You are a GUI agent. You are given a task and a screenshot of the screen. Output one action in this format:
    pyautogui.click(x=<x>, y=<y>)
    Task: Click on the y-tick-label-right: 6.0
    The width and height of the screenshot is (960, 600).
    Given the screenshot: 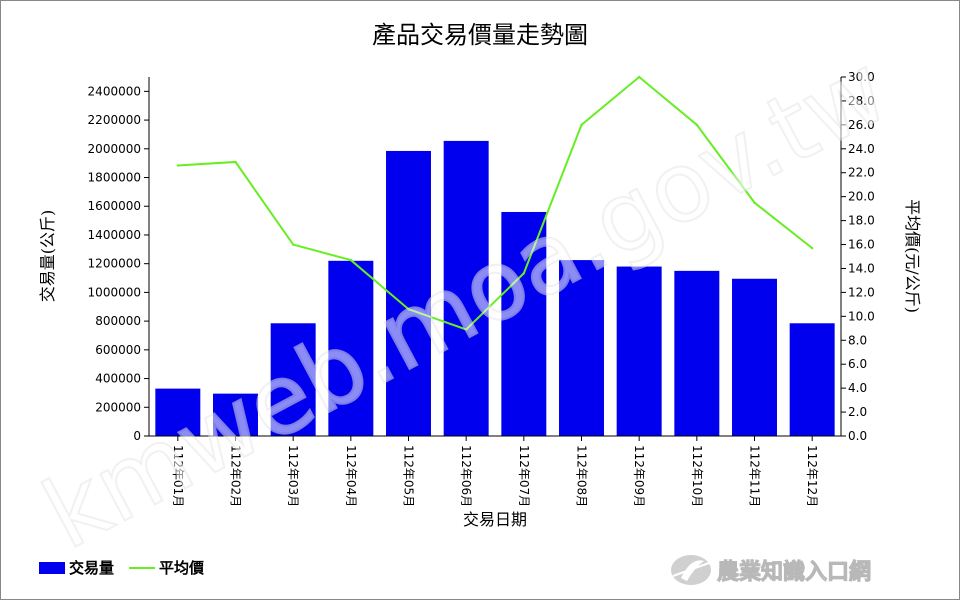 What is the action you would take?
    pyautogui.click(x=857, y=364)
    